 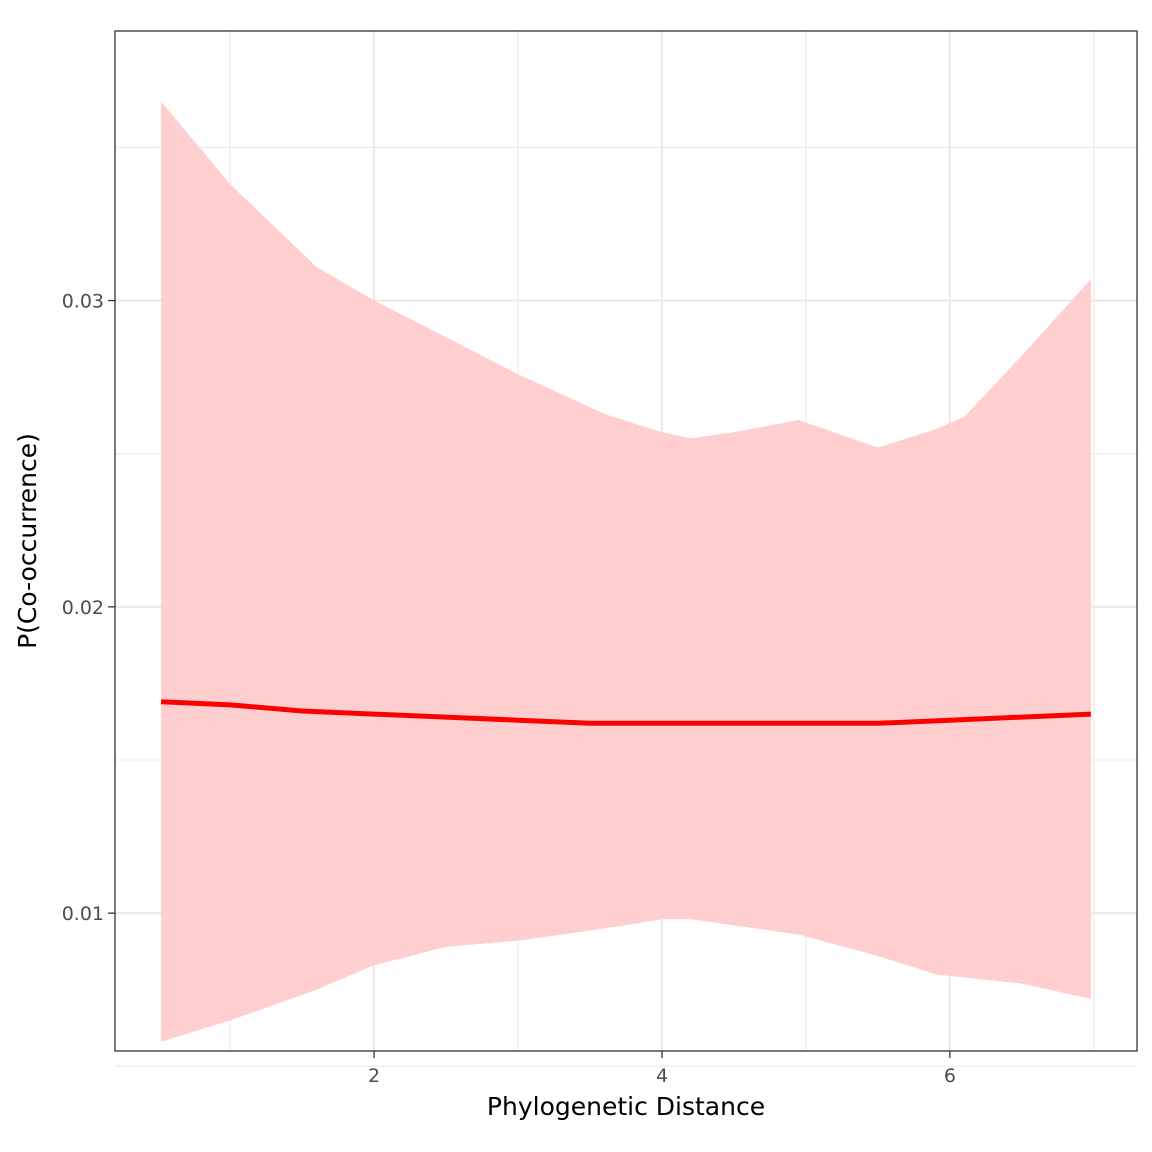 I want to click on x-tick-label: 2, so click(x=374, y=1076).